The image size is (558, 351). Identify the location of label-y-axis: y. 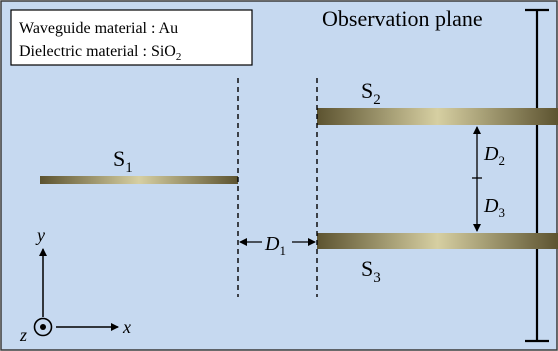
(40, 235).